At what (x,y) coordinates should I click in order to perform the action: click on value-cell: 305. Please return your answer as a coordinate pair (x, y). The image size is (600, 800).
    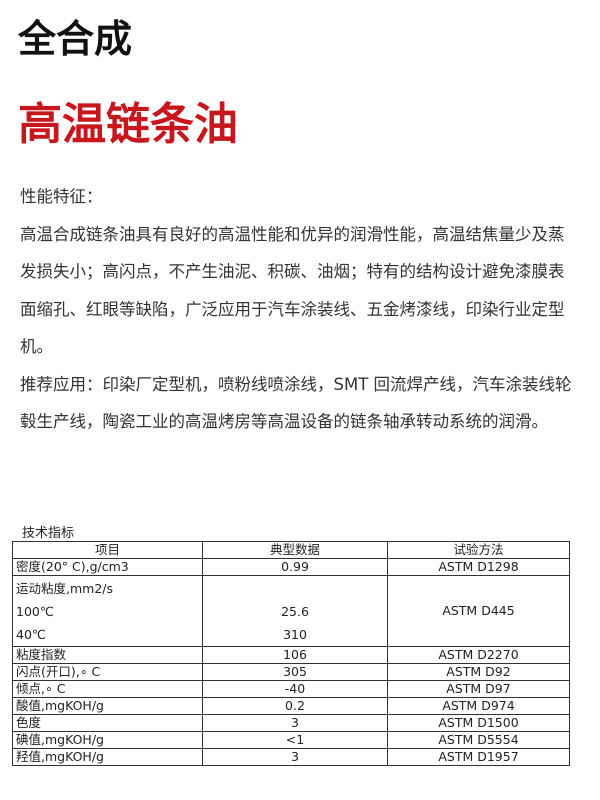
    Looking at the image, I should click on (295, 672).